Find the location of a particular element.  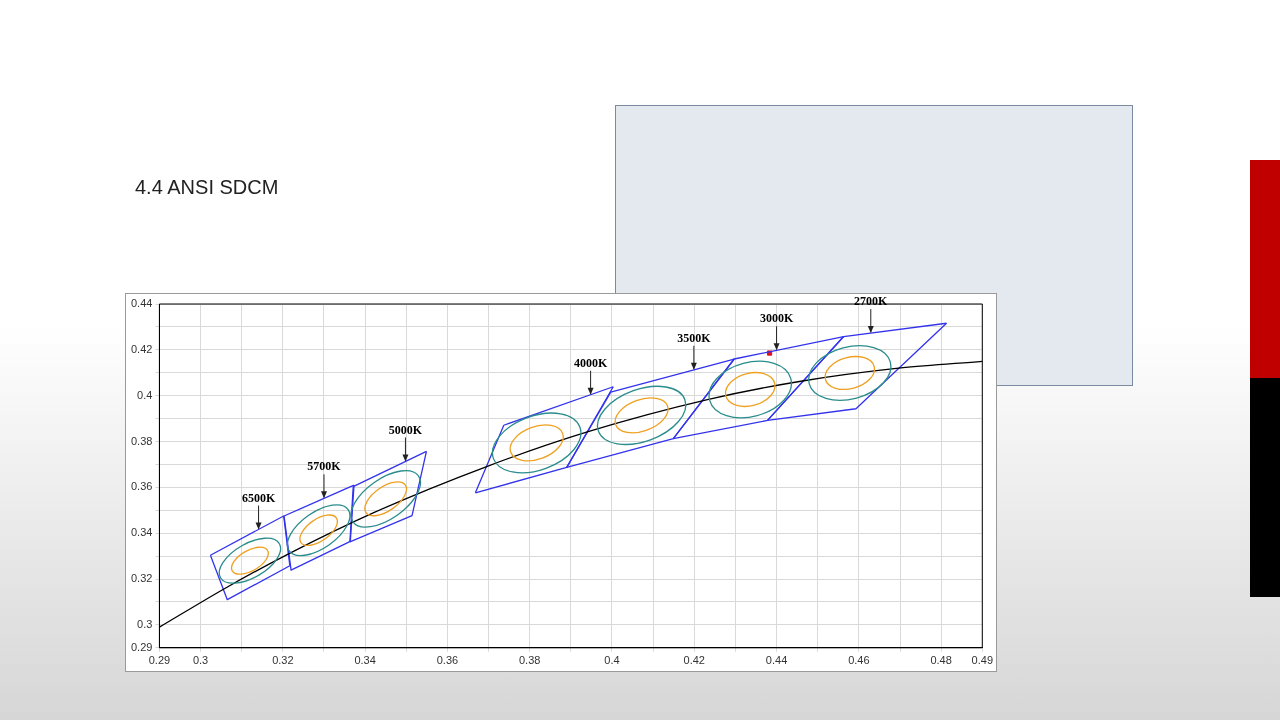

annotation: 3000K is located at coordinates (776, 318).